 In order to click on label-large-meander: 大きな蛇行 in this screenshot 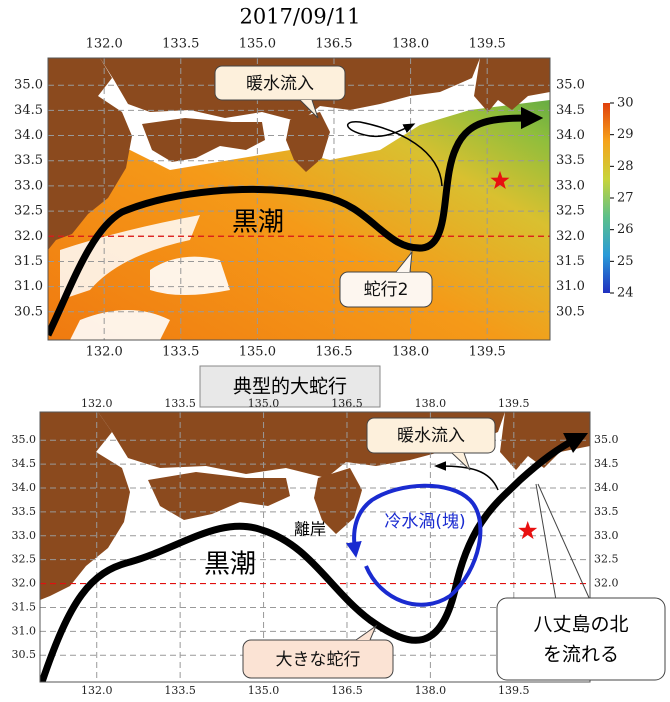, I will do `click(318, 660)`.